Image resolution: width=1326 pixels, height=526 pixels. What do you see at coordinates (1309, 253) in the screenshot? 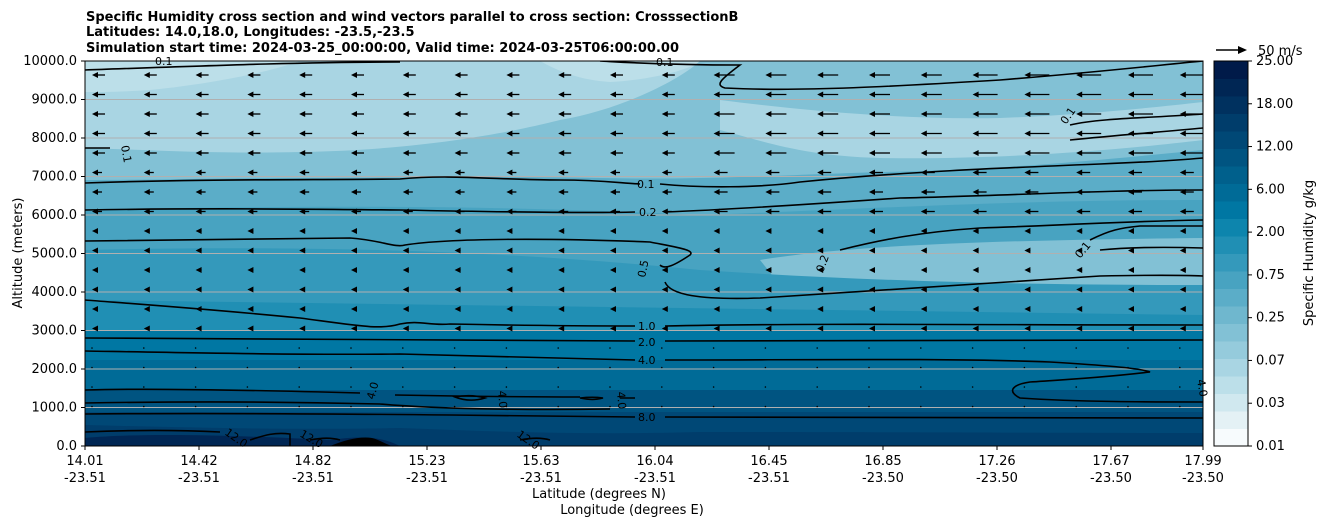
I see `colorbar-label: Specific Humidity g/kg` at bounding box center [1309, 253].